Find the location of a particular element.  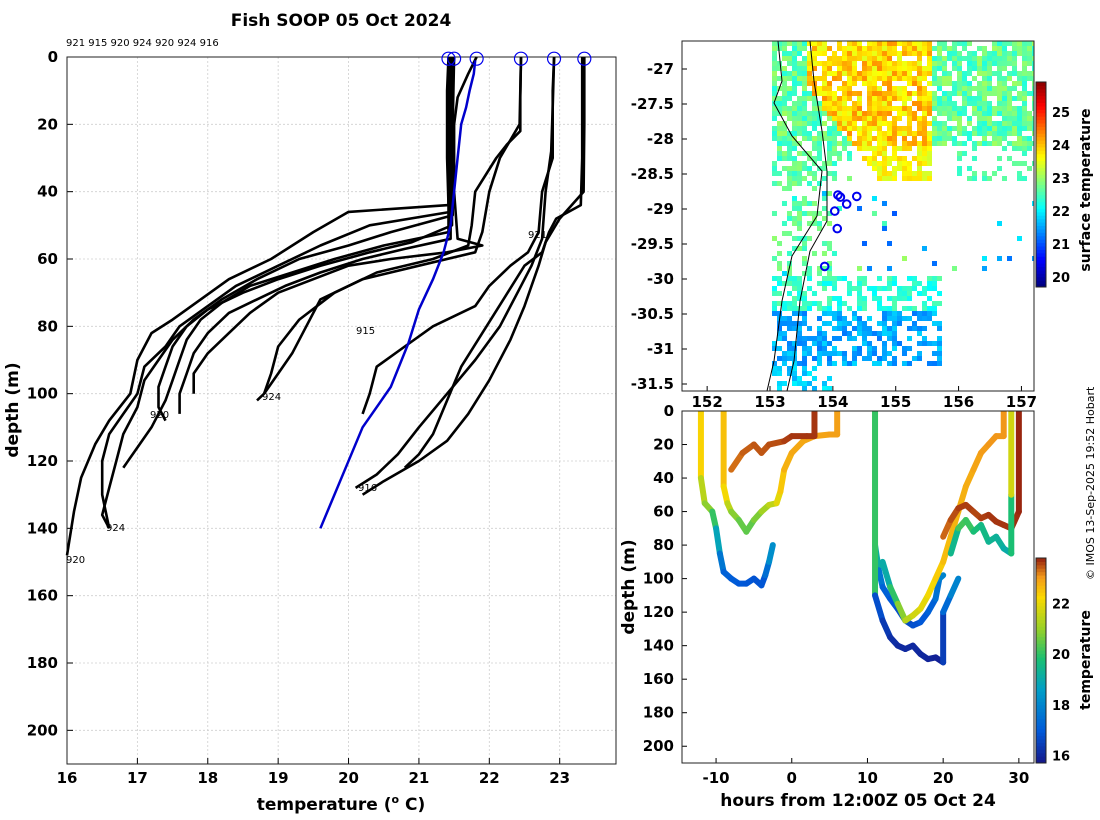

map-x-tick-label: 155 is located at coordinates (895, 402).